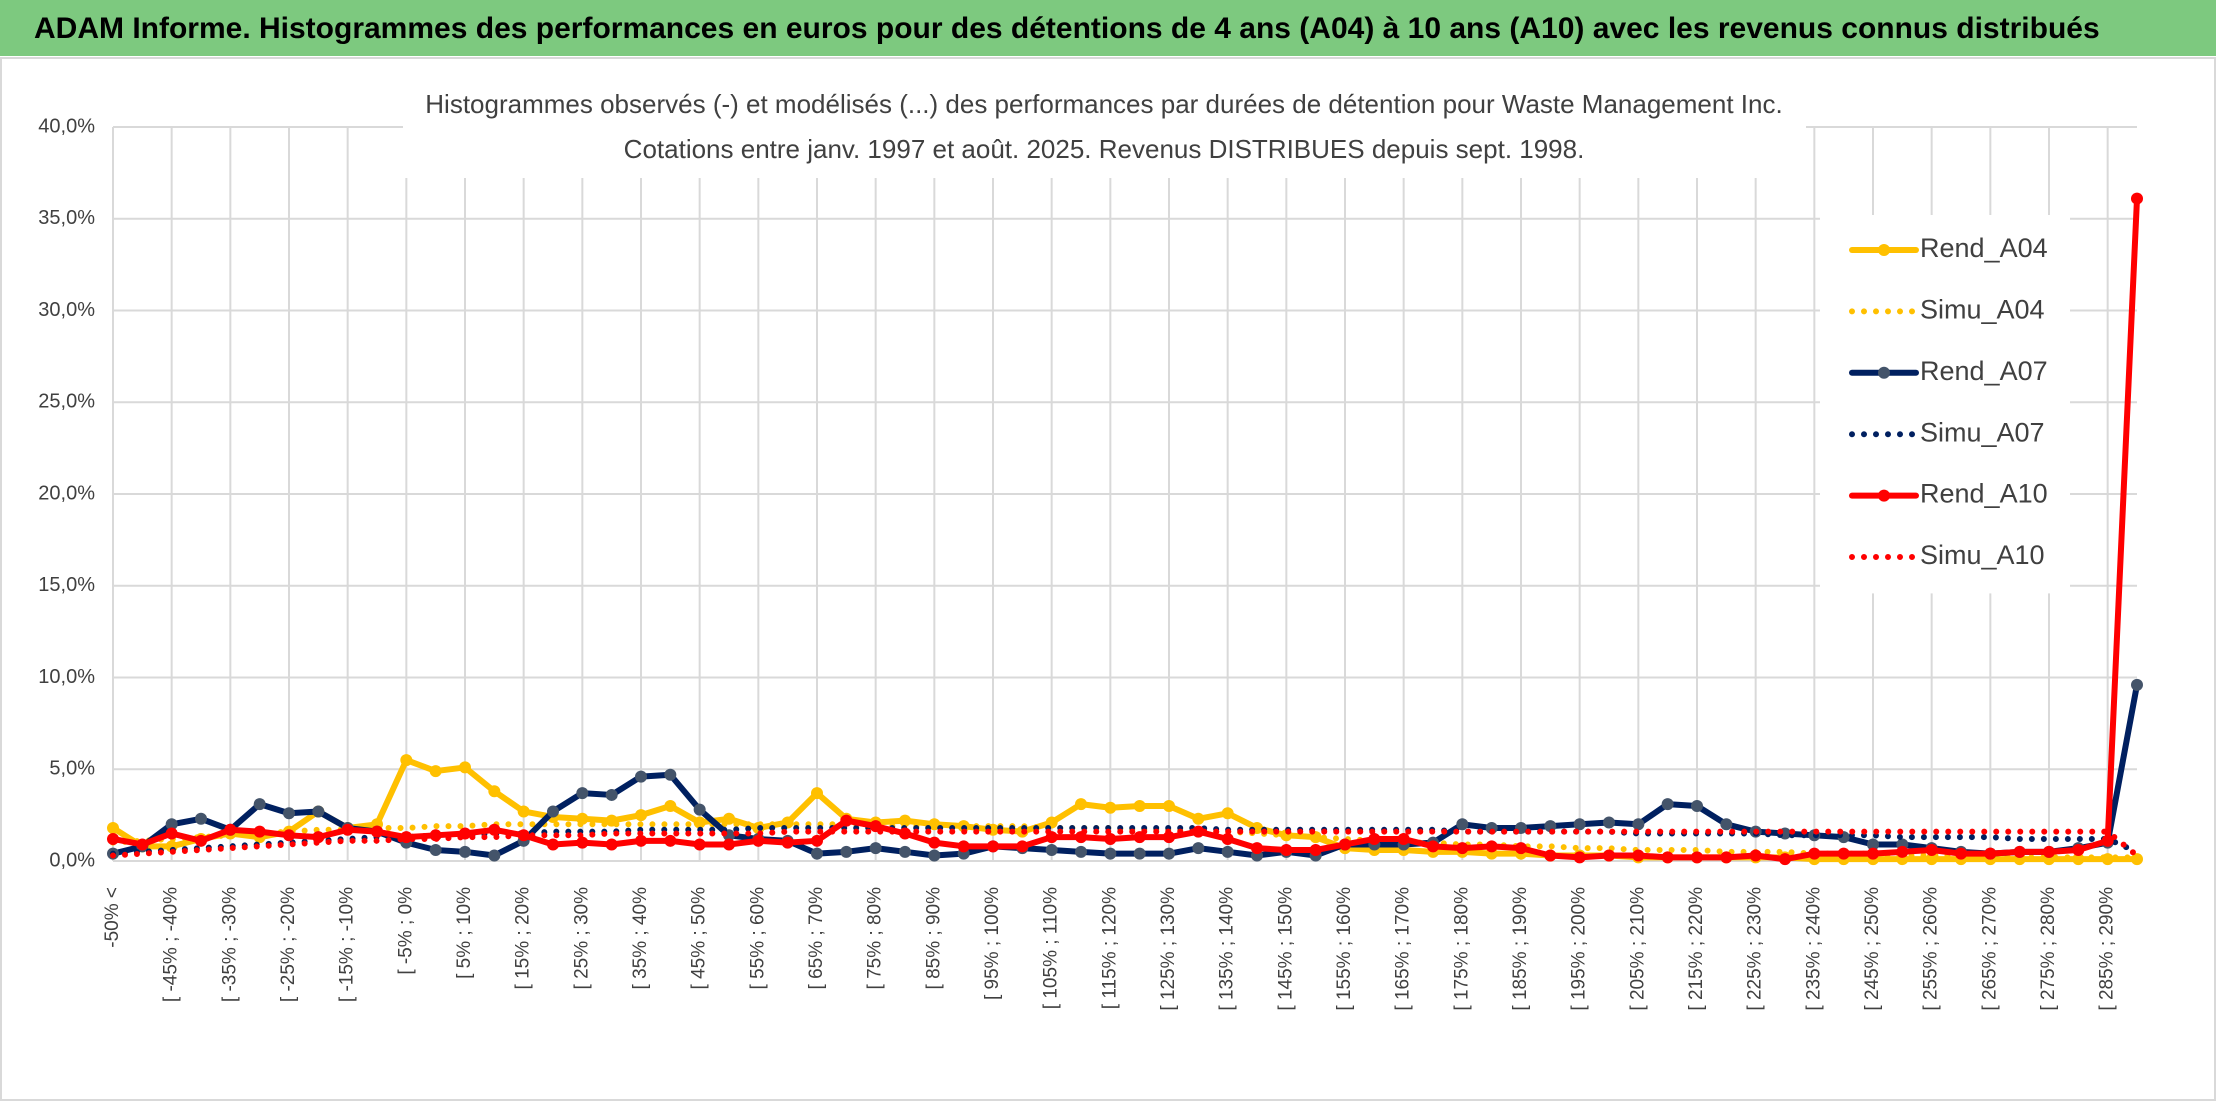  I want to click on x-tick-label: [ 195% ; 200%, so click(1579, 949).